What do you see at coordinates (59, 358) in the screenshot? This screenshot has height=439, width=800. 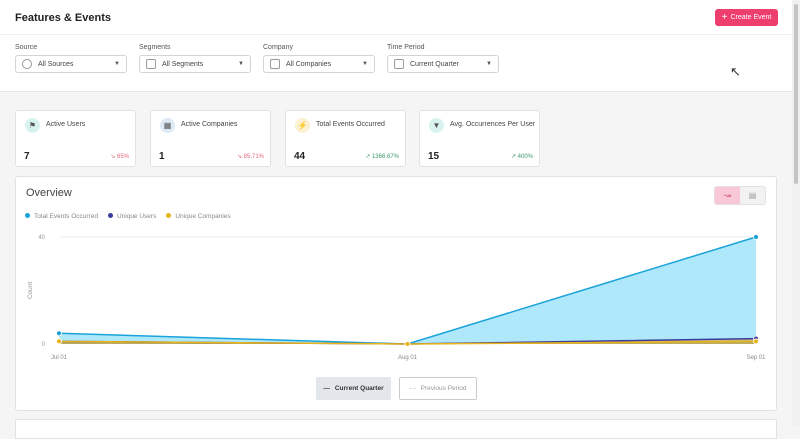 I see `x-tick-label: Jul 01` at bounding box center [59, 358].